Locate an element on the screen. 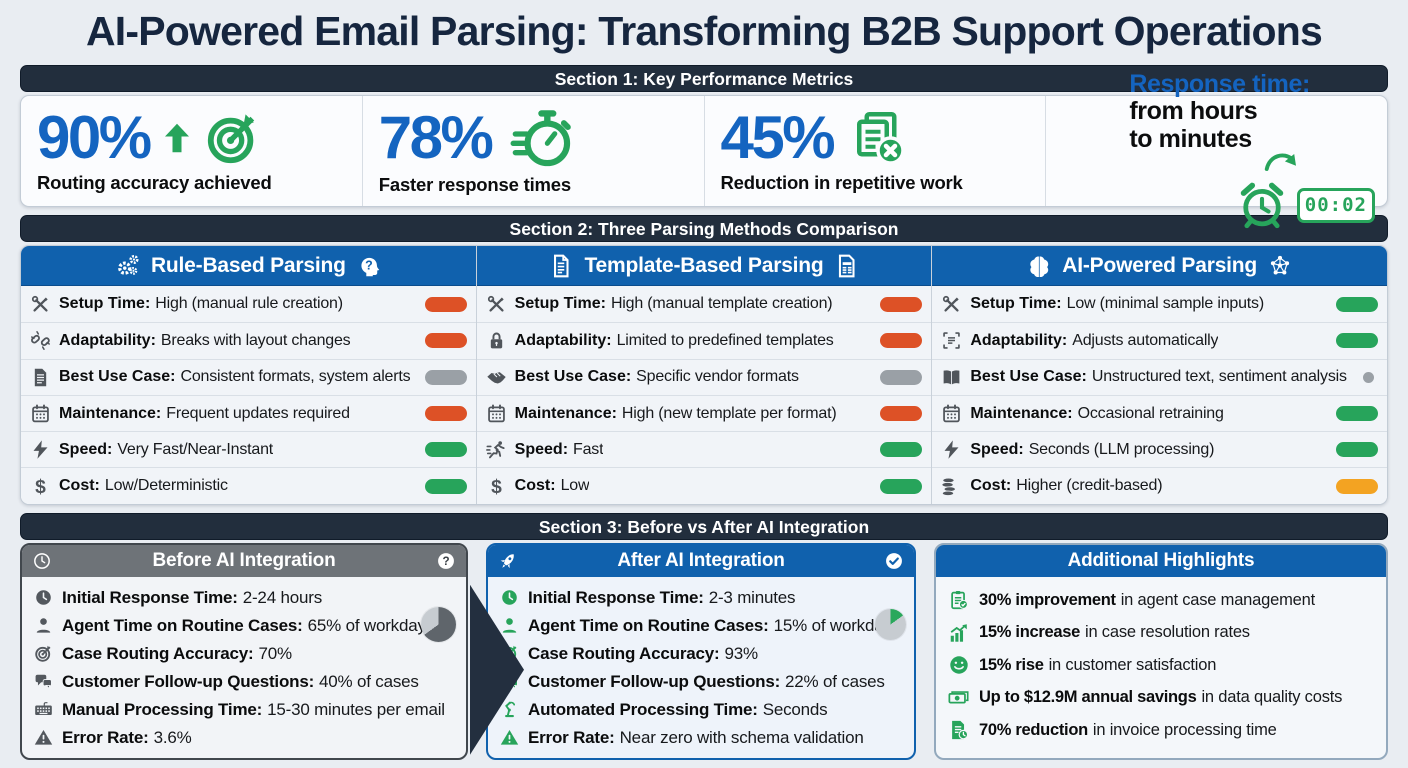 Image resolution: width=1408 pixels, height=768 pixels. metric-value: 90% is located at coordinates (94, 137).